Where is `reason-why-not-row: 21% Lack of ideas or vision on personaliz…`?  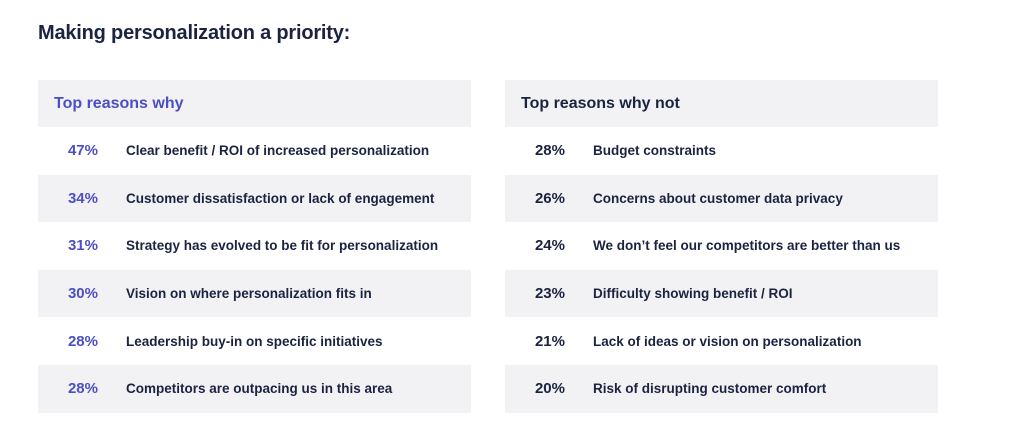 reason-why-not-row: 21% Lack of ideas or vision on personaliz… is located at coordinates (721, 341).